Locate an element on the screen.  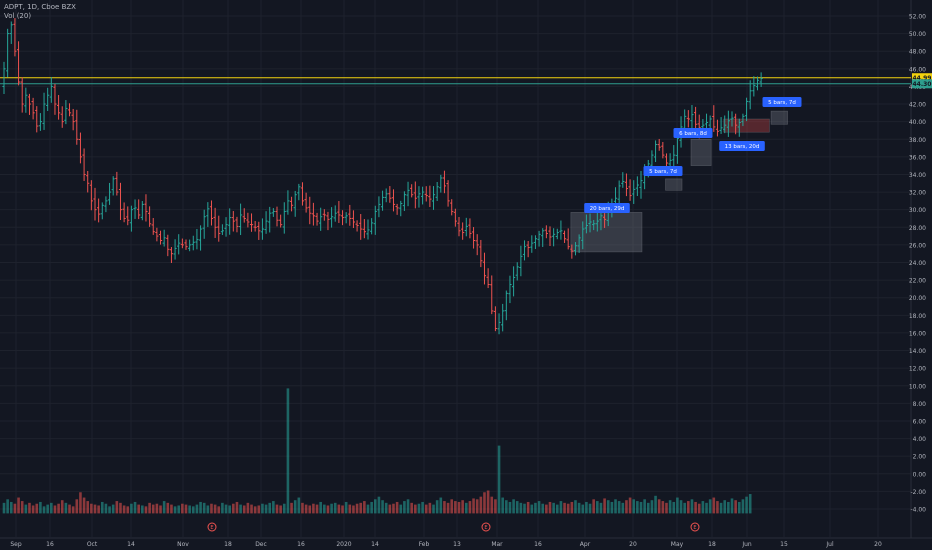
price-tick-label: 12.00 is located at coordinates (917, 369).